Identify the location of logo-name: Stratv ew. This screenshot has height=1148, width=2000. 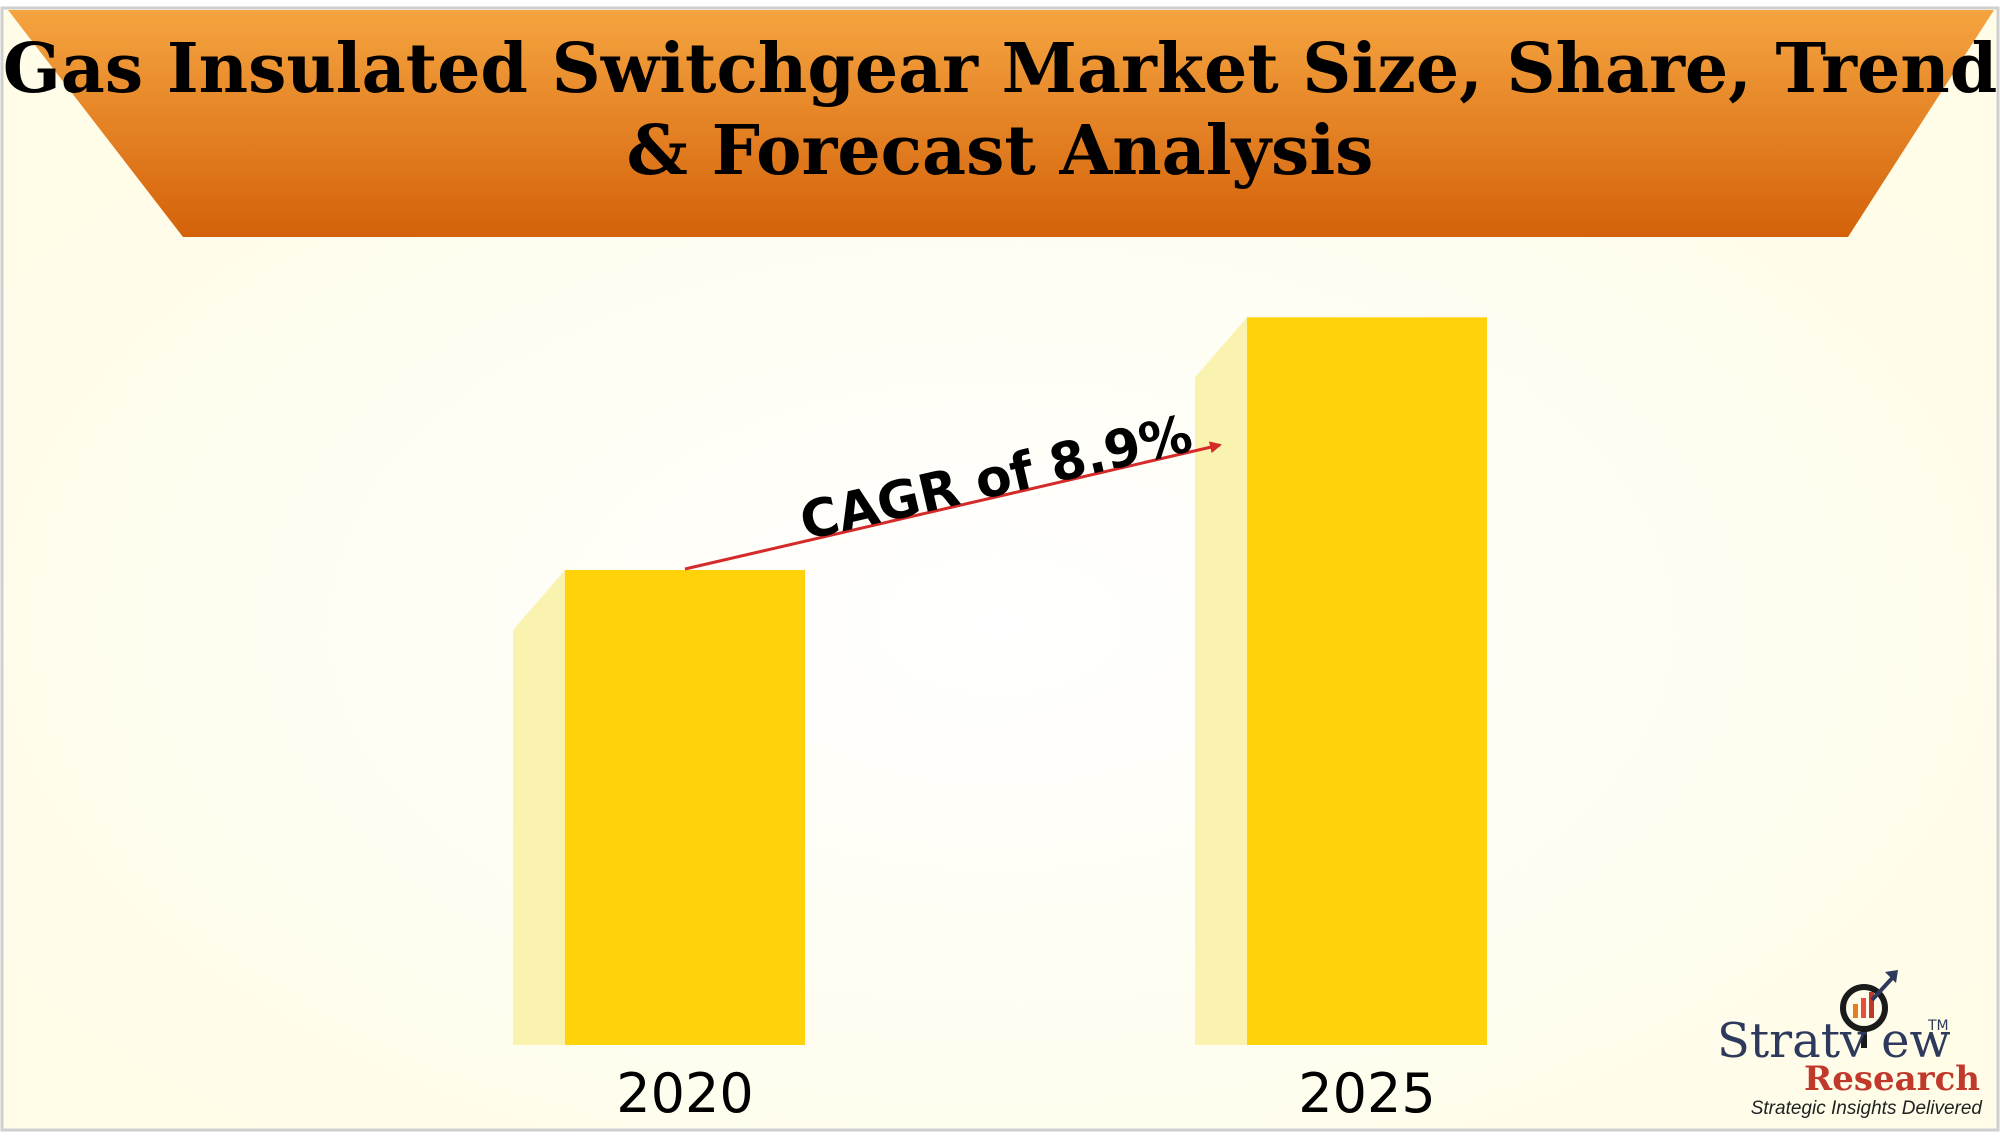
(1834, 1041).